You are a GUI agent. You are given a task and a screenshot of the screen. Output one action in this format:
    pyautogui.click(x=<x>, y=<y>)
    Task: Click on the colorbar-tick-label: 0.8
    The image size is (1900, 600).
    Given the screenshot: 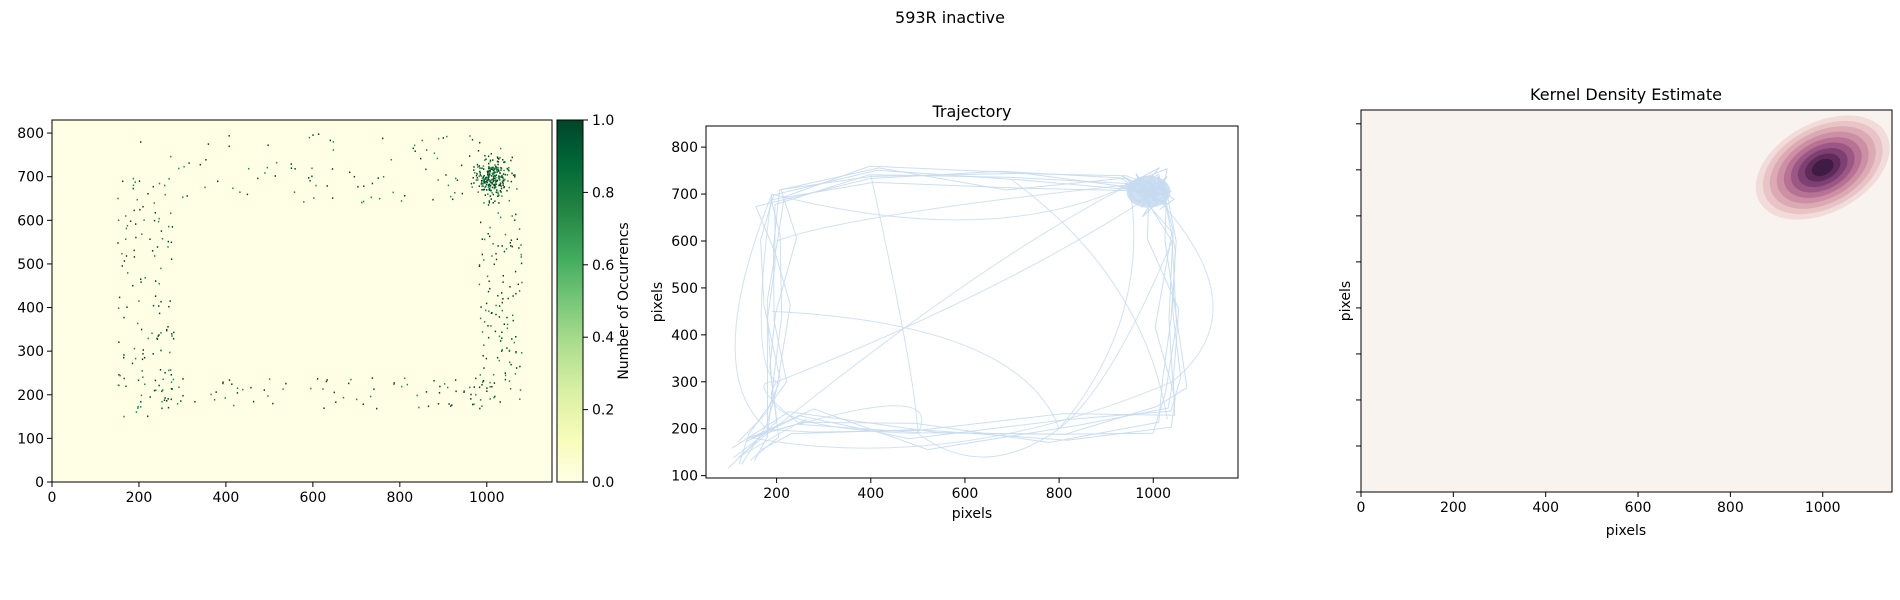 What is the action you would take?
    pyautogui.click(x=603, y=193)
    